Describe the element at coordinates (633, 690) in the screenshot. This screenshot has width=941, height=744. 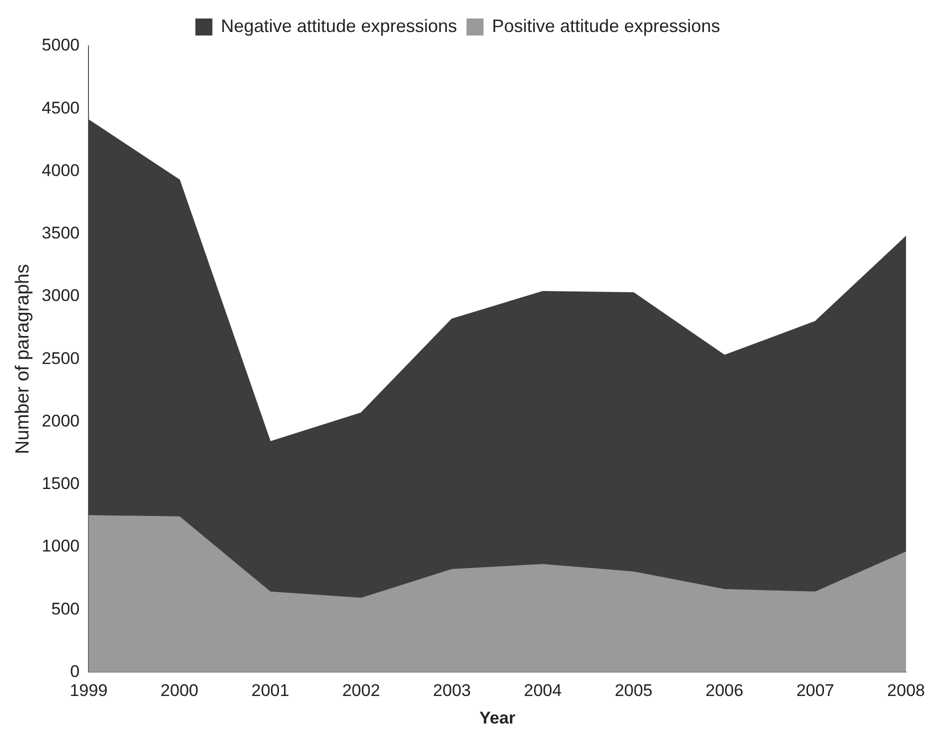
I see `x-tick-label: 2005` at that location.